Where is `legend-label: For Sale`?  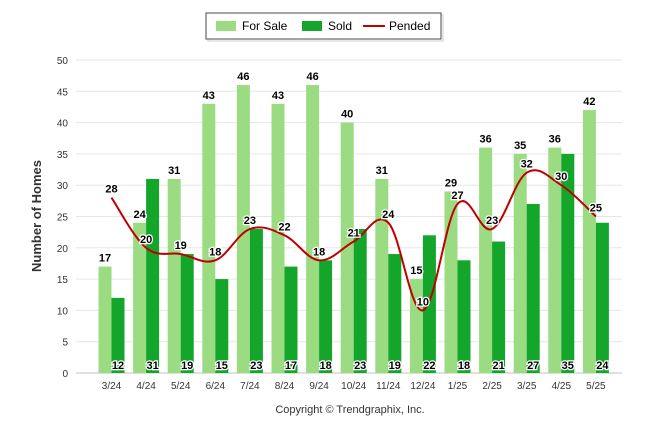 legend-label: For Sale is located at coordinates (265, 26).